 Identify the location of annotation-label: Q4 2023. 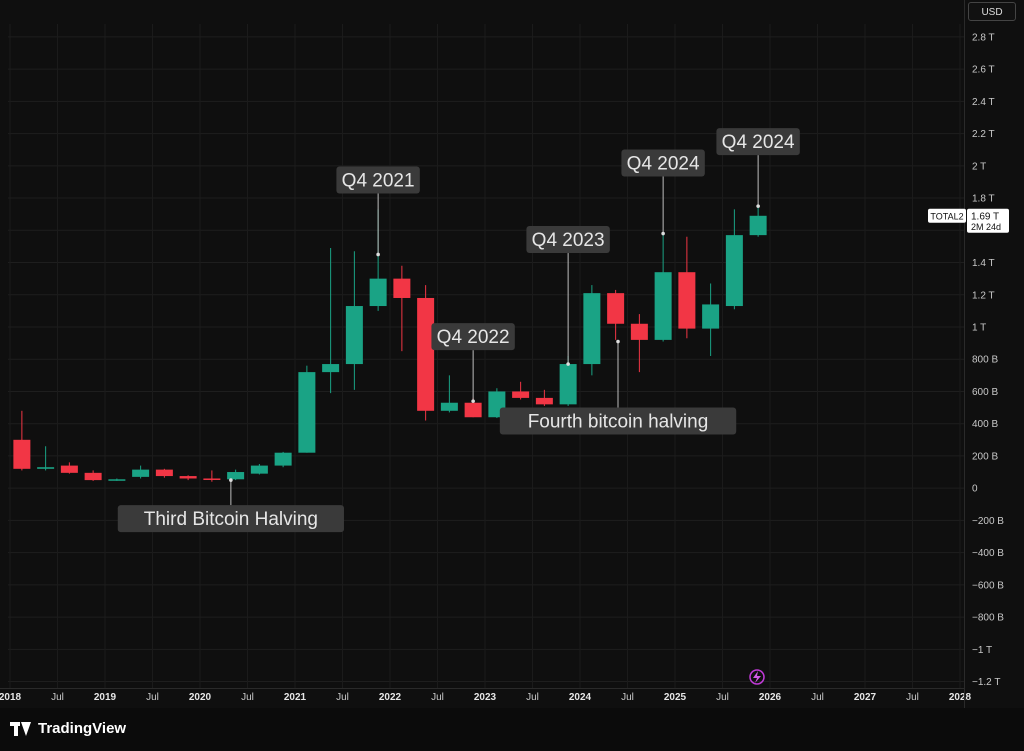
(568, 296).